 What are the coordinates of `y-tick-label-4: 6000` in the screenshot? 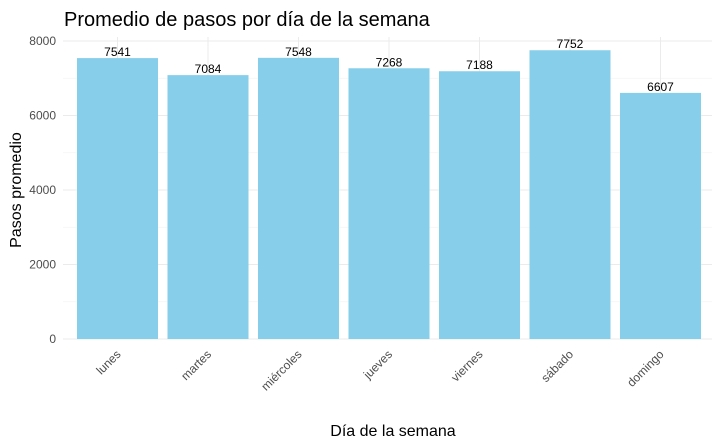 It's located at (42, 116).